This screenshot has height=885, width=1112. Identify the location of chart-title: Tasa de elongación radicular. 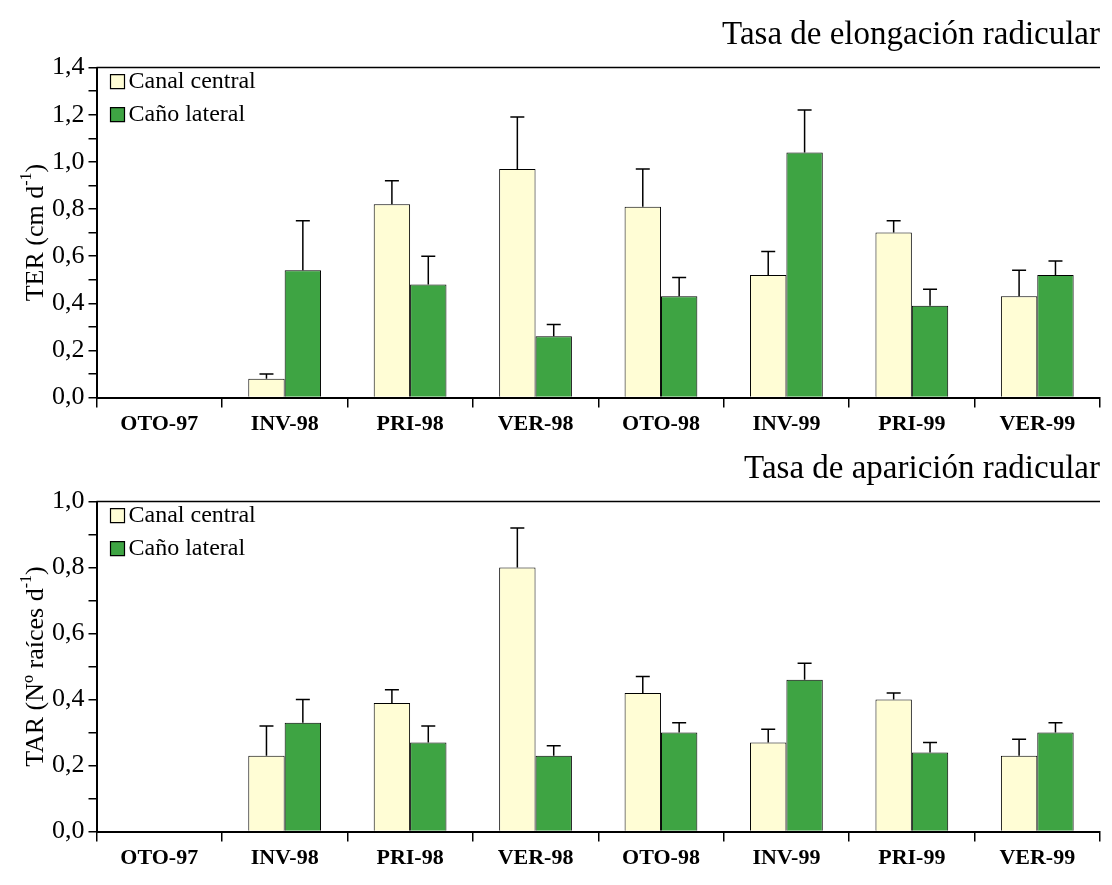
(911, 33).